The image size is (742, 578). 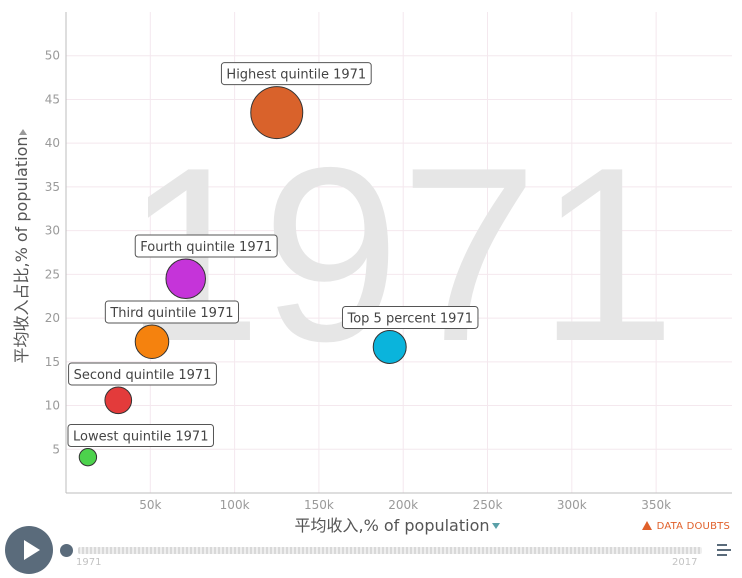 I want to click on x-axis-title: 平均收入,% of population, so click(x=391, y=525).